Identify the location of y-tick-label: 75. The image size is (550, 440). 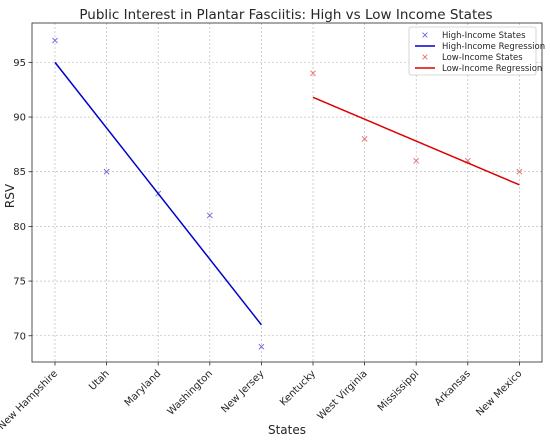
(19, 282).